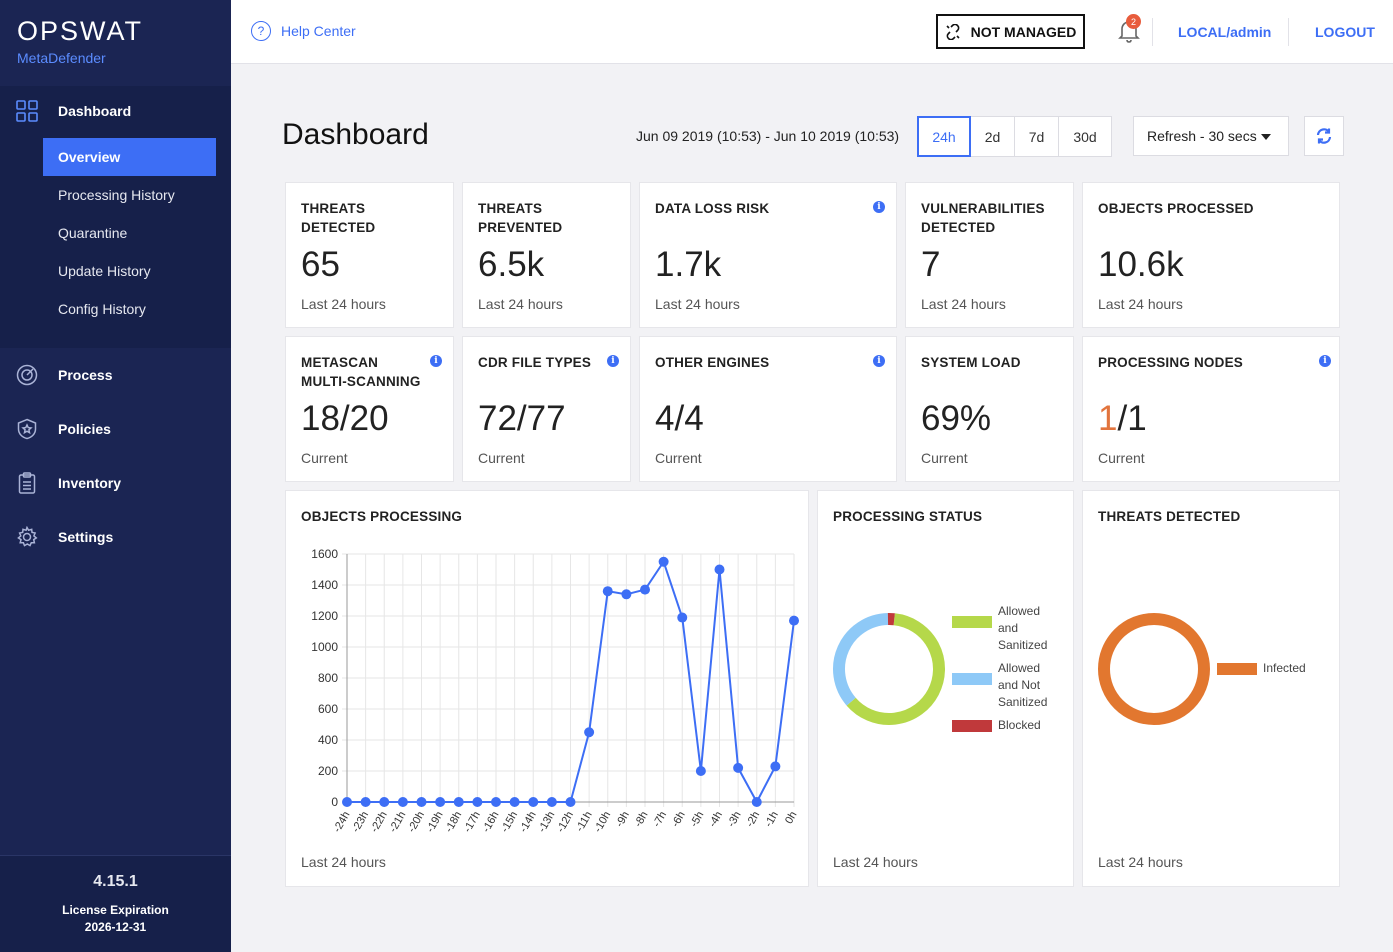  What do you see at coordinates (908, 516) in the screenshot?
I see `panel-title: PROCESSING STATUS` at bounding box center [908, 516].